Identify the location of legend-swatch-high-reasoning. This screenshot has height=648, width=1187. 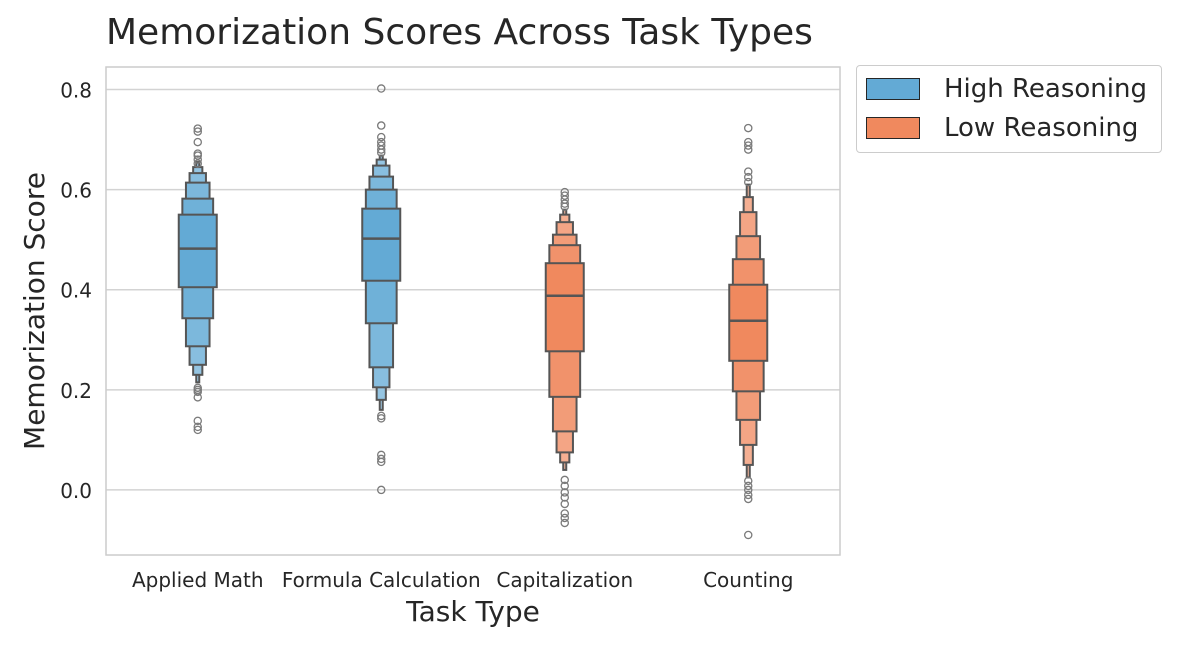
(893, 89).